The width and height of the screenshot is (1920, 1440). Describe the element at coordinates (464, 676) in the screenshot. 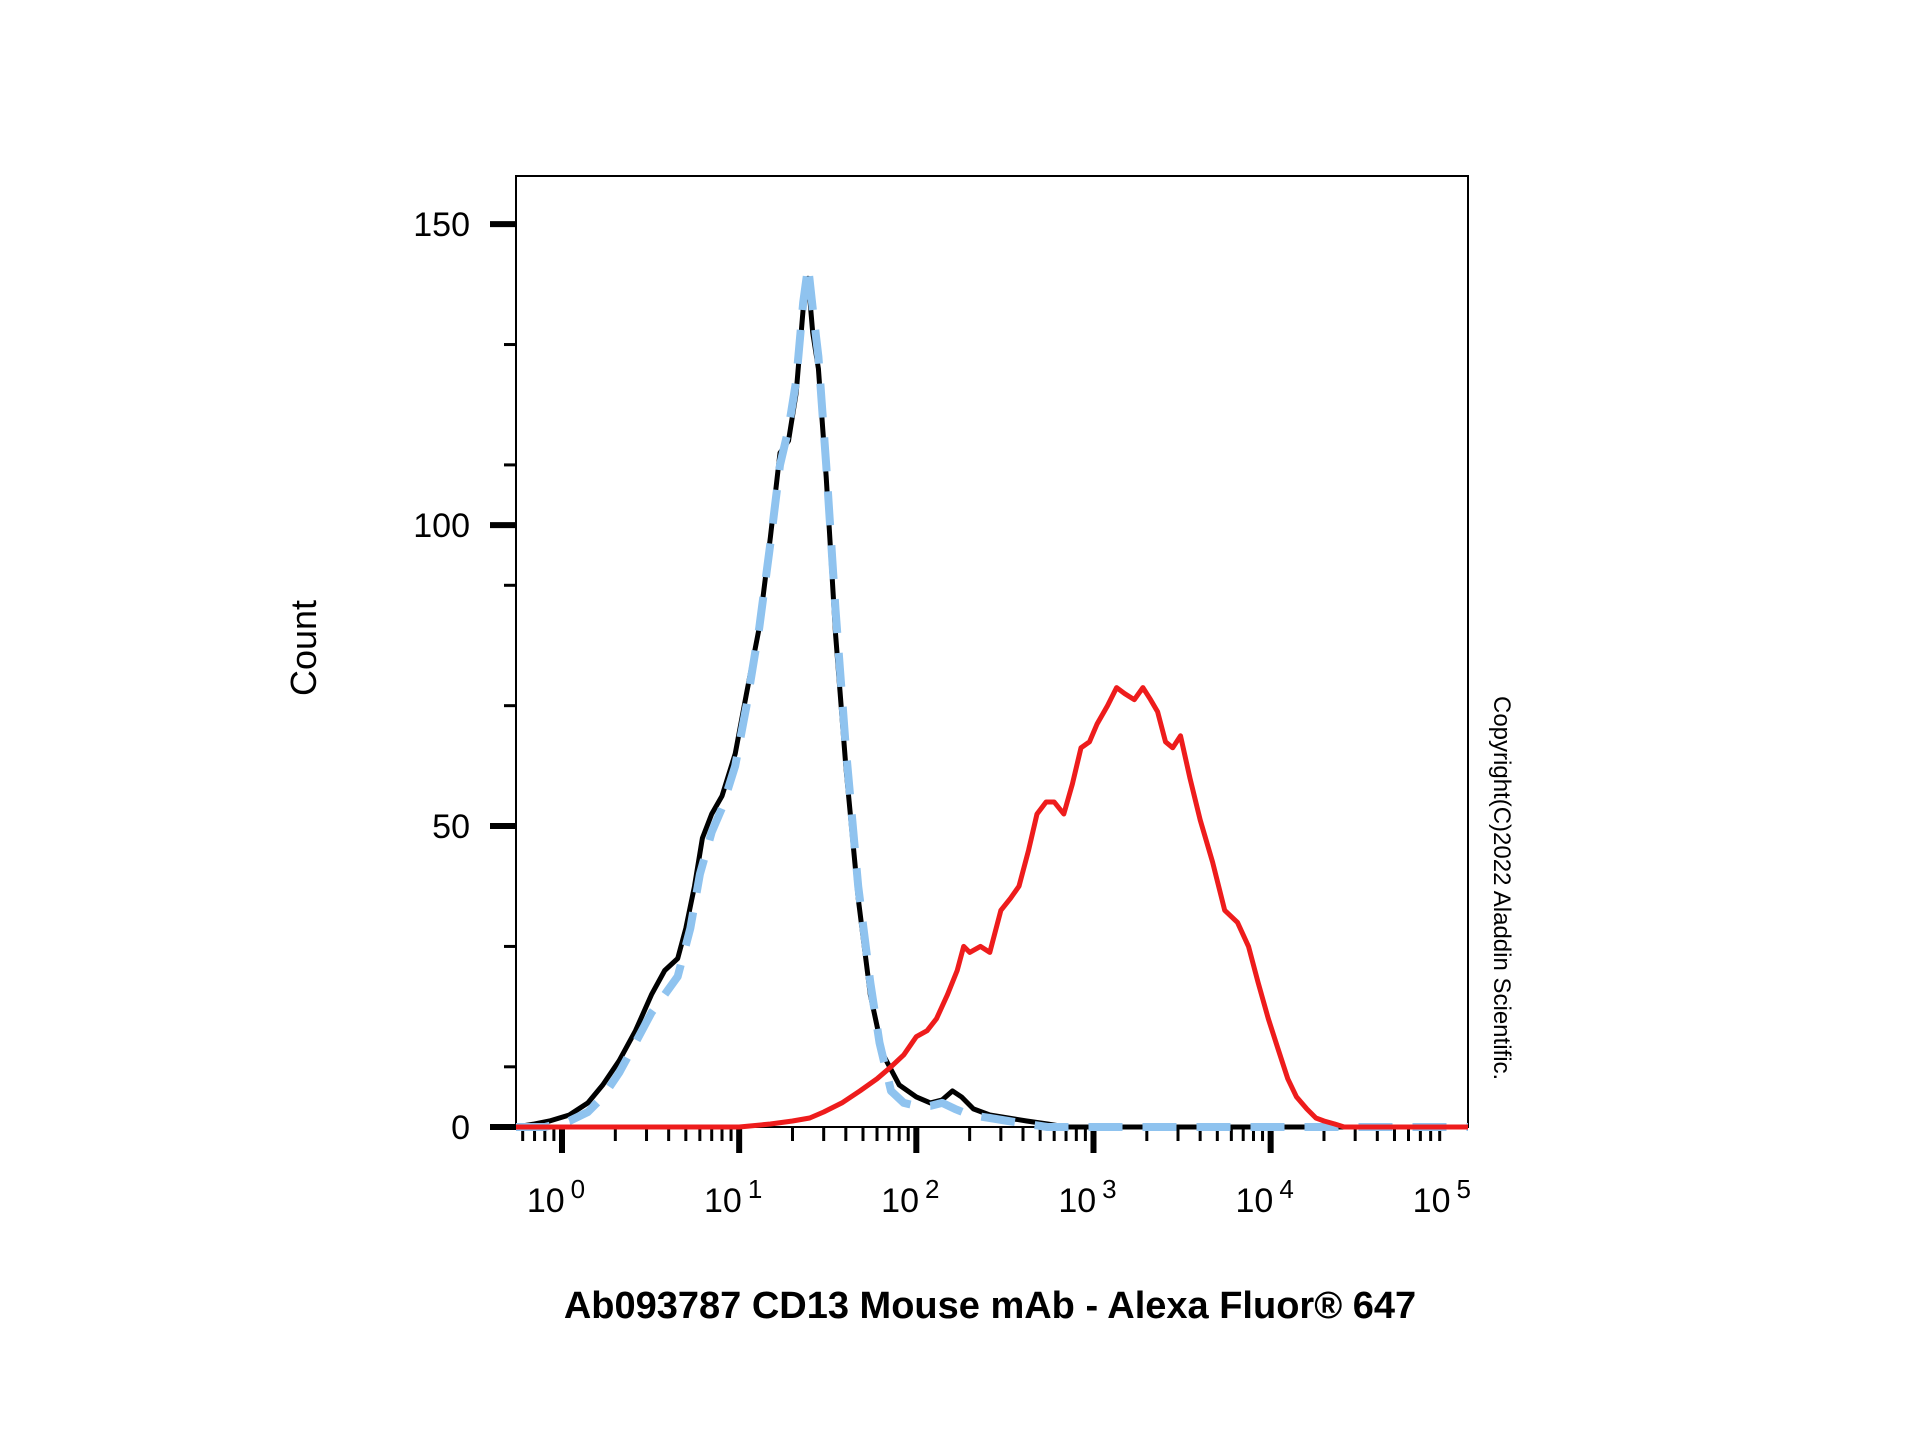

I see `y-axis: 0 50 100 150` at that location.